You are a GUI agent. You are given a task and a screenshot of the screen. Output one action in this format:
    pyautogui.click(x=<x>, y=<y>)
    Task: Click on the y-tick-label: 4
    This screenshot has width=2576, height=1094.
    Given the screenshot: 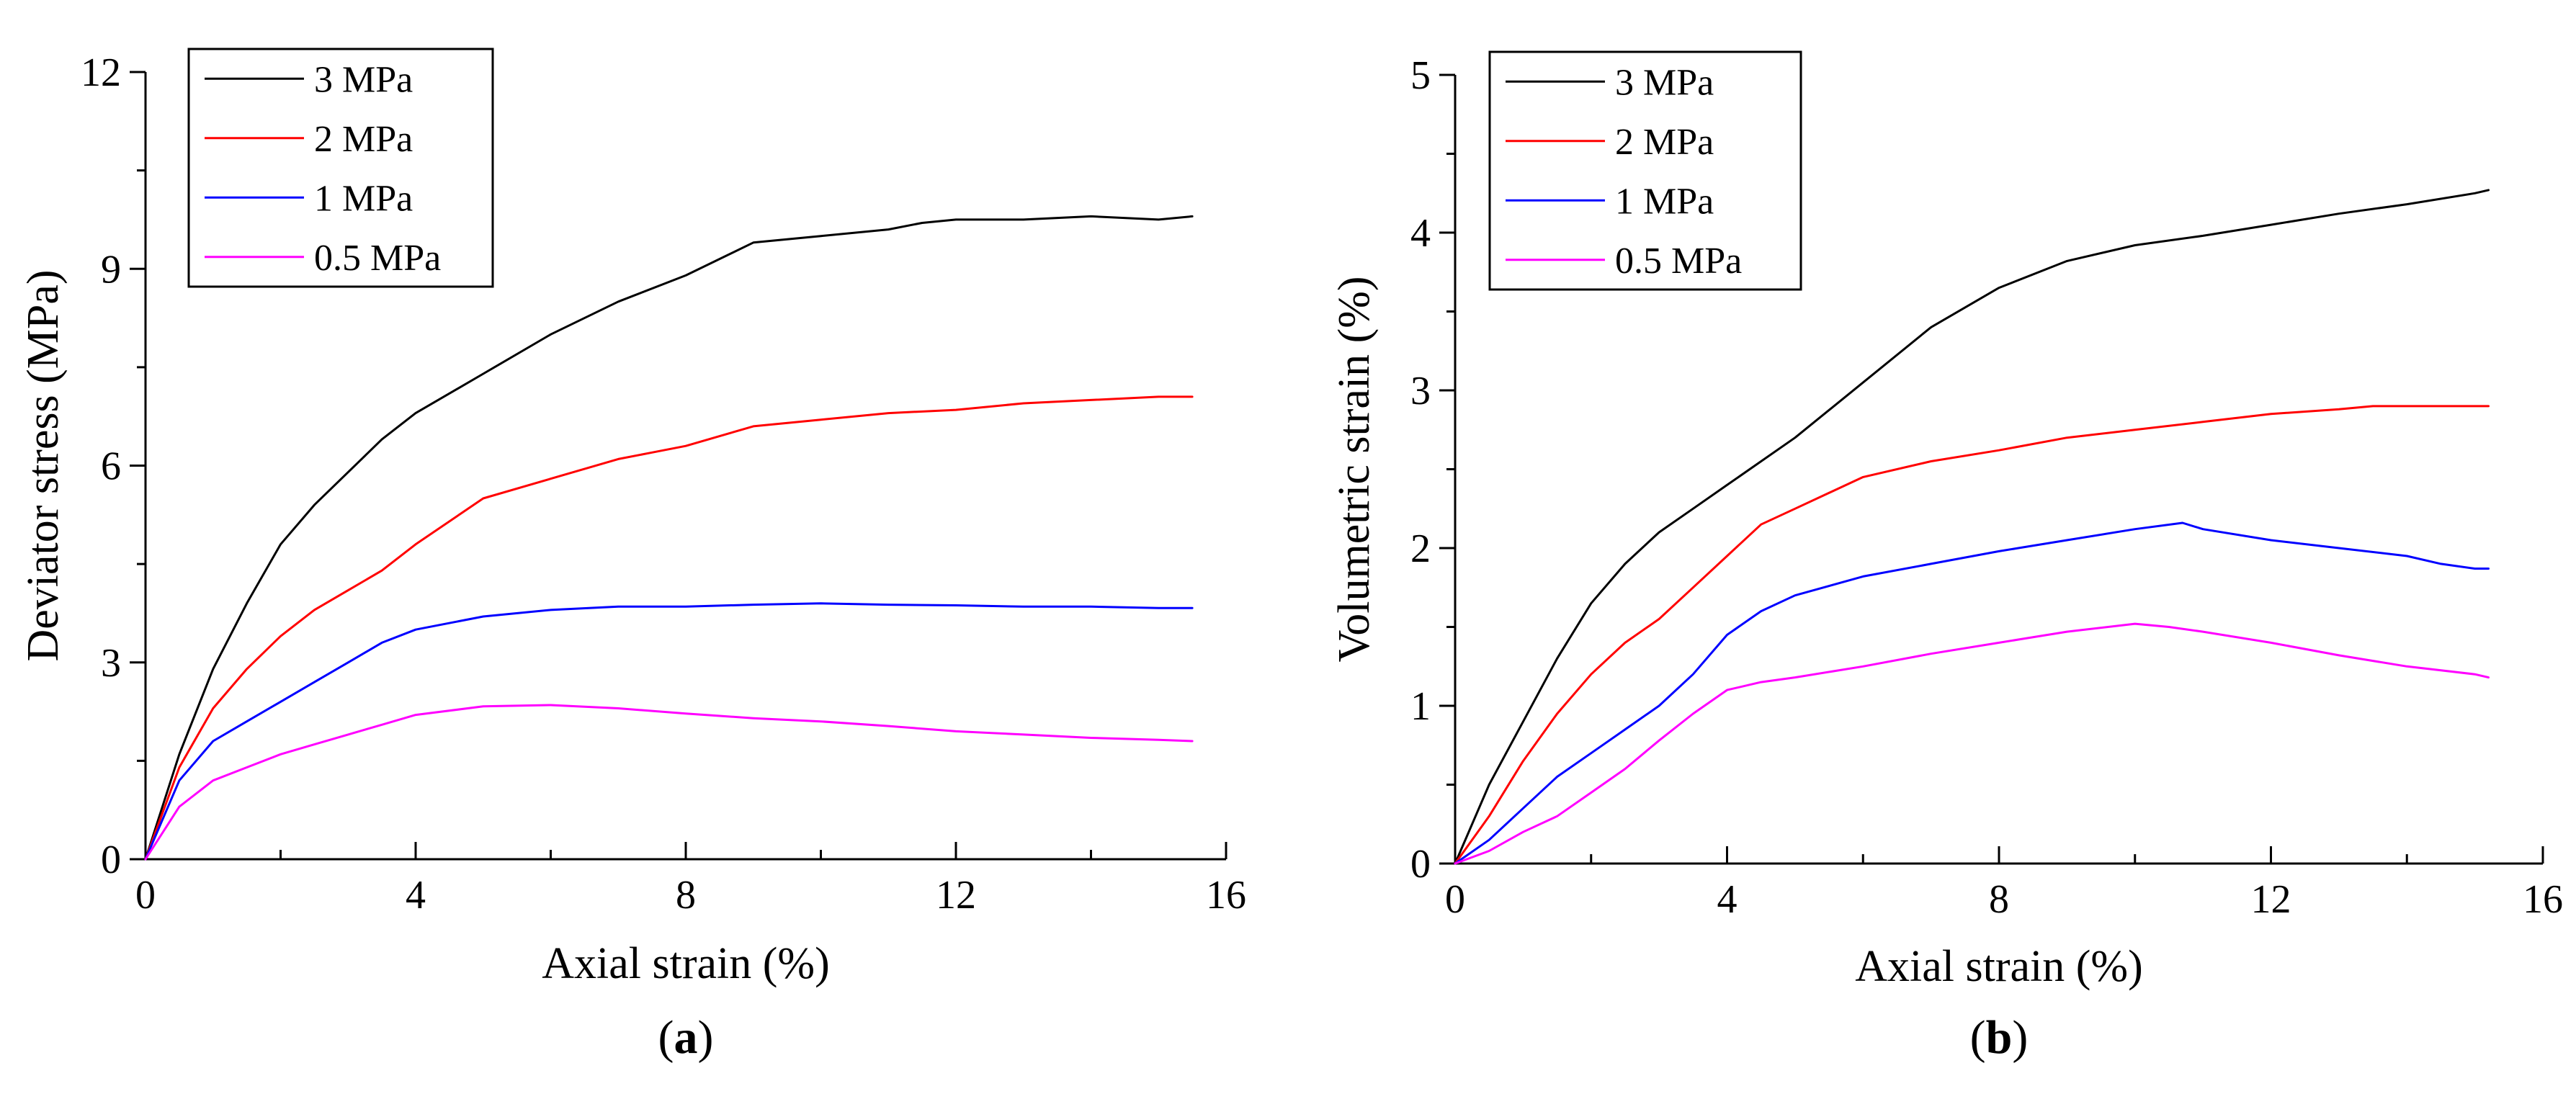 What is the action you would take?
    pyautogui.click(x=1420, y=233)
    